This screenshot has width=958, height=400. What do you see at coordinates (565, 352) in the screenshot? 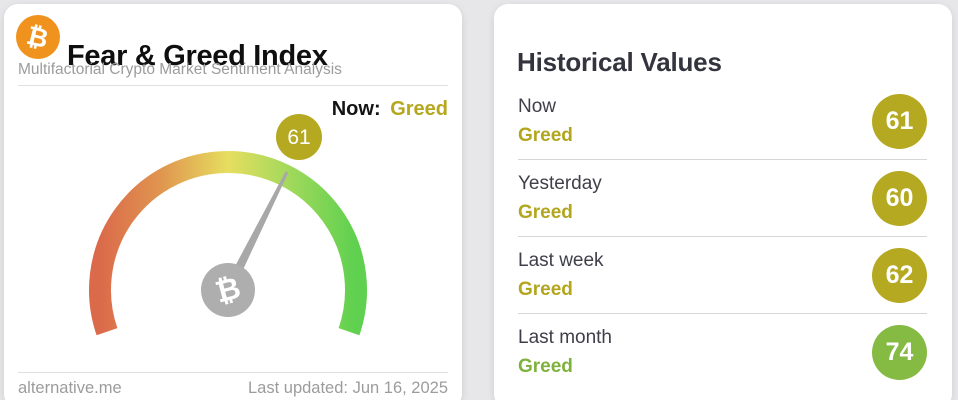
I see `history-row-labels: Last month Greed` at bounding box center [565, 352].